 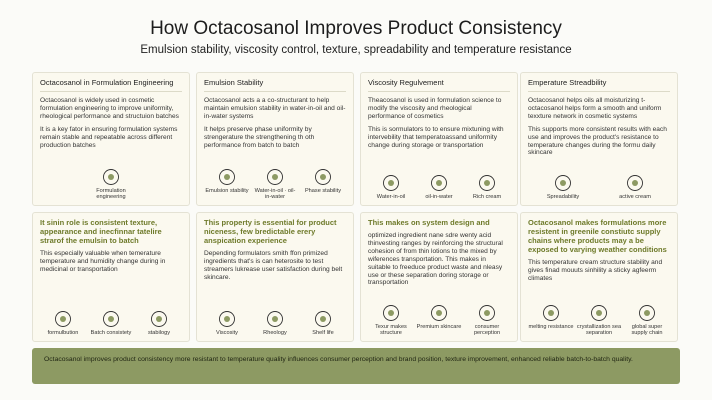 I want to click on icon: Rheology, so click(x=275, y=323).